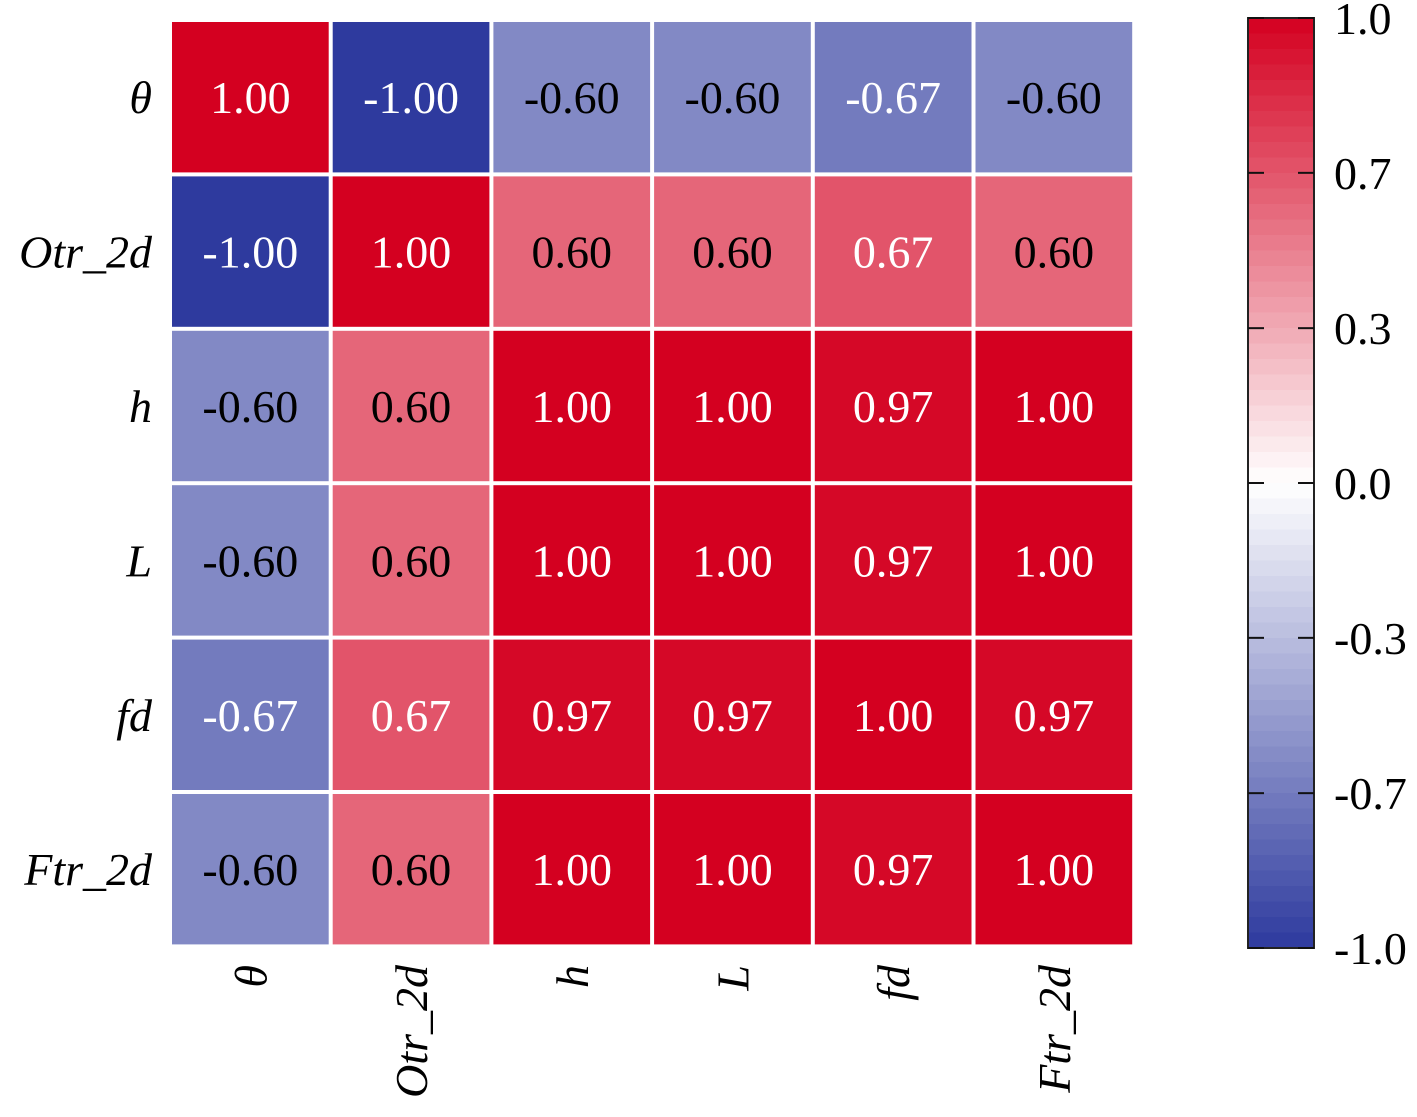  I want to click on row-label: L, so click(138, 560).